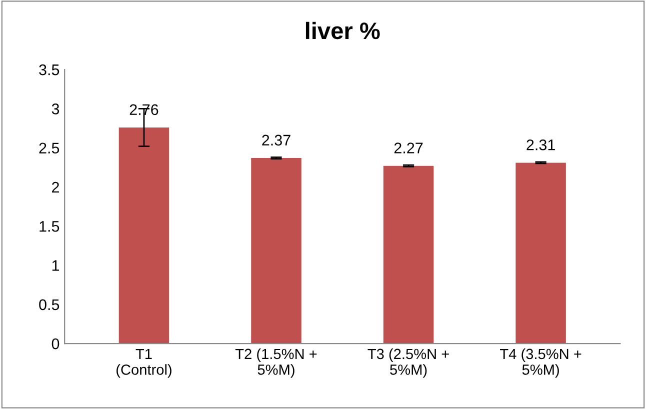  I want to click on y-tick-label: 1, so click(55, 265).